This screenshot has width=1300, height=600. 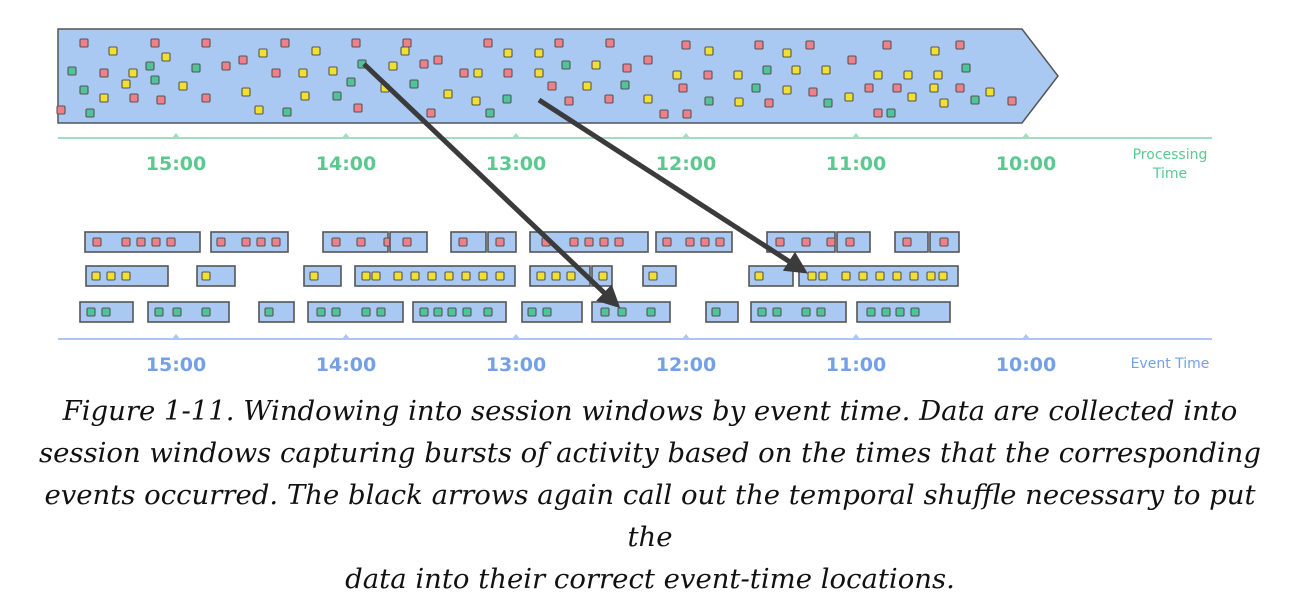 I want to click on event-time-tick-label: 12:00, so click(x=686, y=365).